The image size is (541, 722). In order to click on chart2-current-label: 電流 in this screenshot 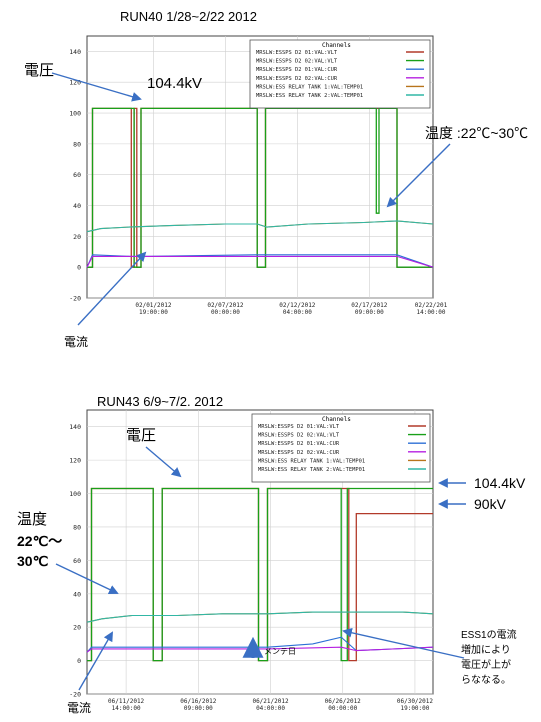, I will do `click(79, 708)`.